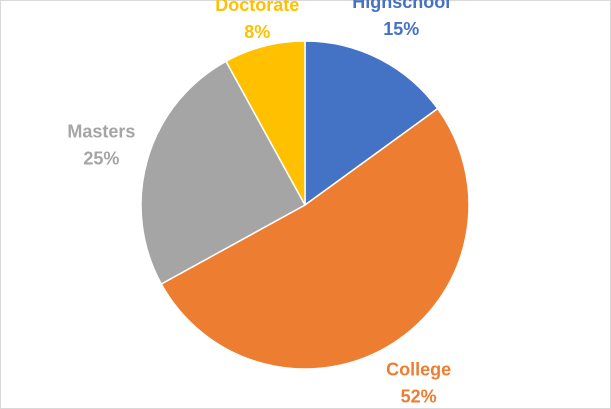 The height and width of the screenshot is (409, 611). What do you see at coordinates (101, 132) in the screenshot?
I see `slice-label: Masters` at bounding box center [101, 132].